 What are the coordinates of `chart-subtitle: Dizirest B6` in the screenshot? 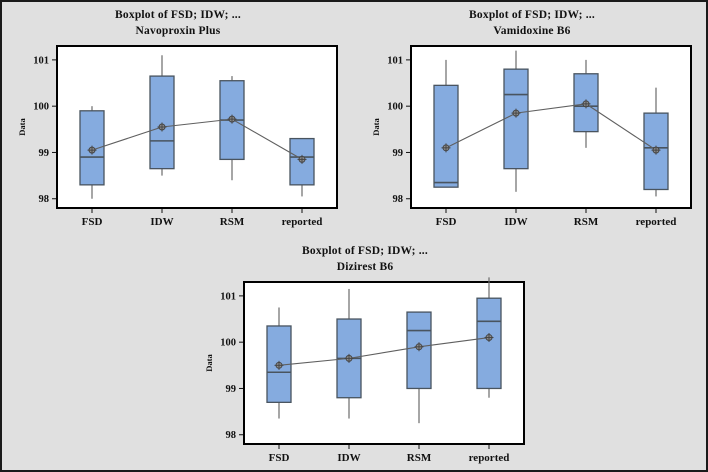 It's located at (365, 267).